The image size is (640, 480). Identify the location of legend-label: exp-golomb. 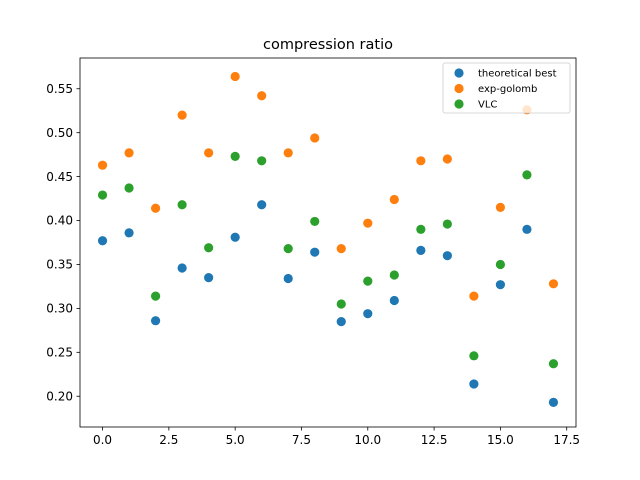
(507, 89).